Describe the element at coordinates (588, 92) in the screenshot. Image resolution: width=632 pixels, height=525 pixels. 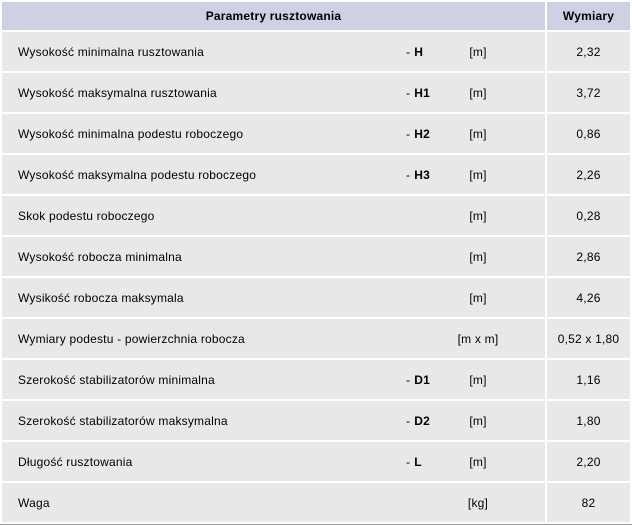
I see `parameter-value: 3,72` at that location.